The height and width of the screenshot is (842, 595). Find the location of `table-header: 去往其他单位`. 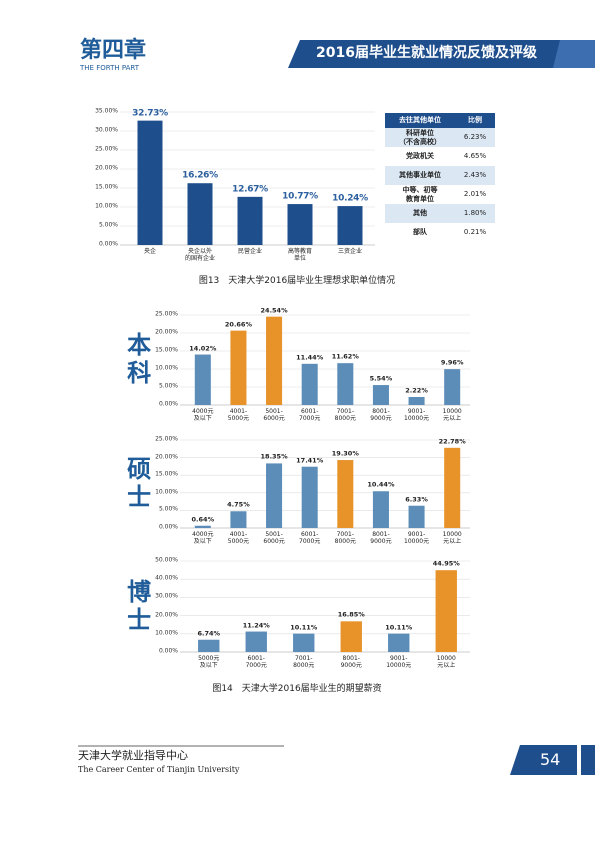

table-header: 去往其他单位 is located at coordinates (420, 120).